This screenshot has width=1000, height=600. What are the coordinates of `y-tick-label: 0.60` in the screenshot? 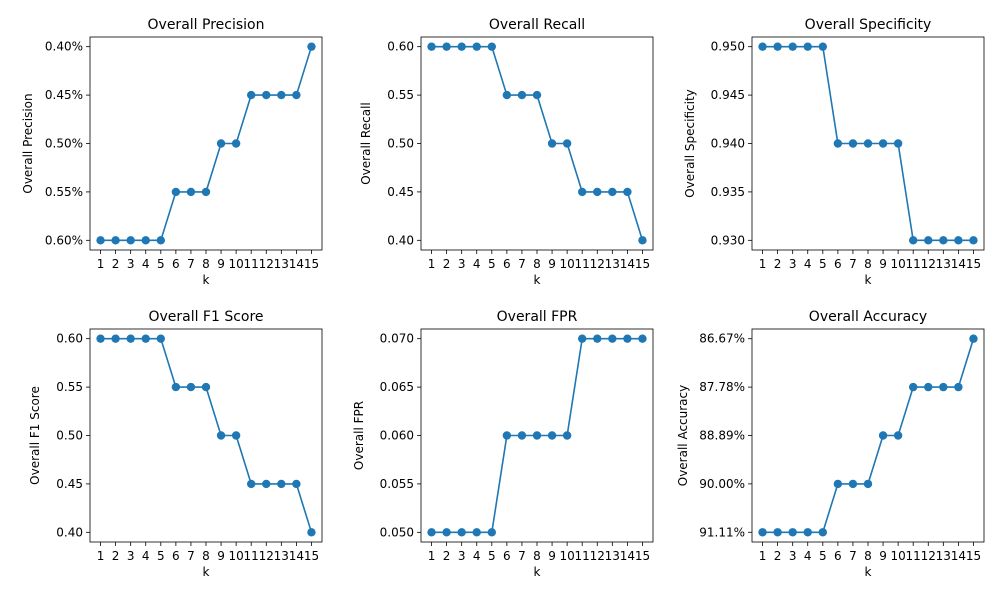 It's located at (69, 339).